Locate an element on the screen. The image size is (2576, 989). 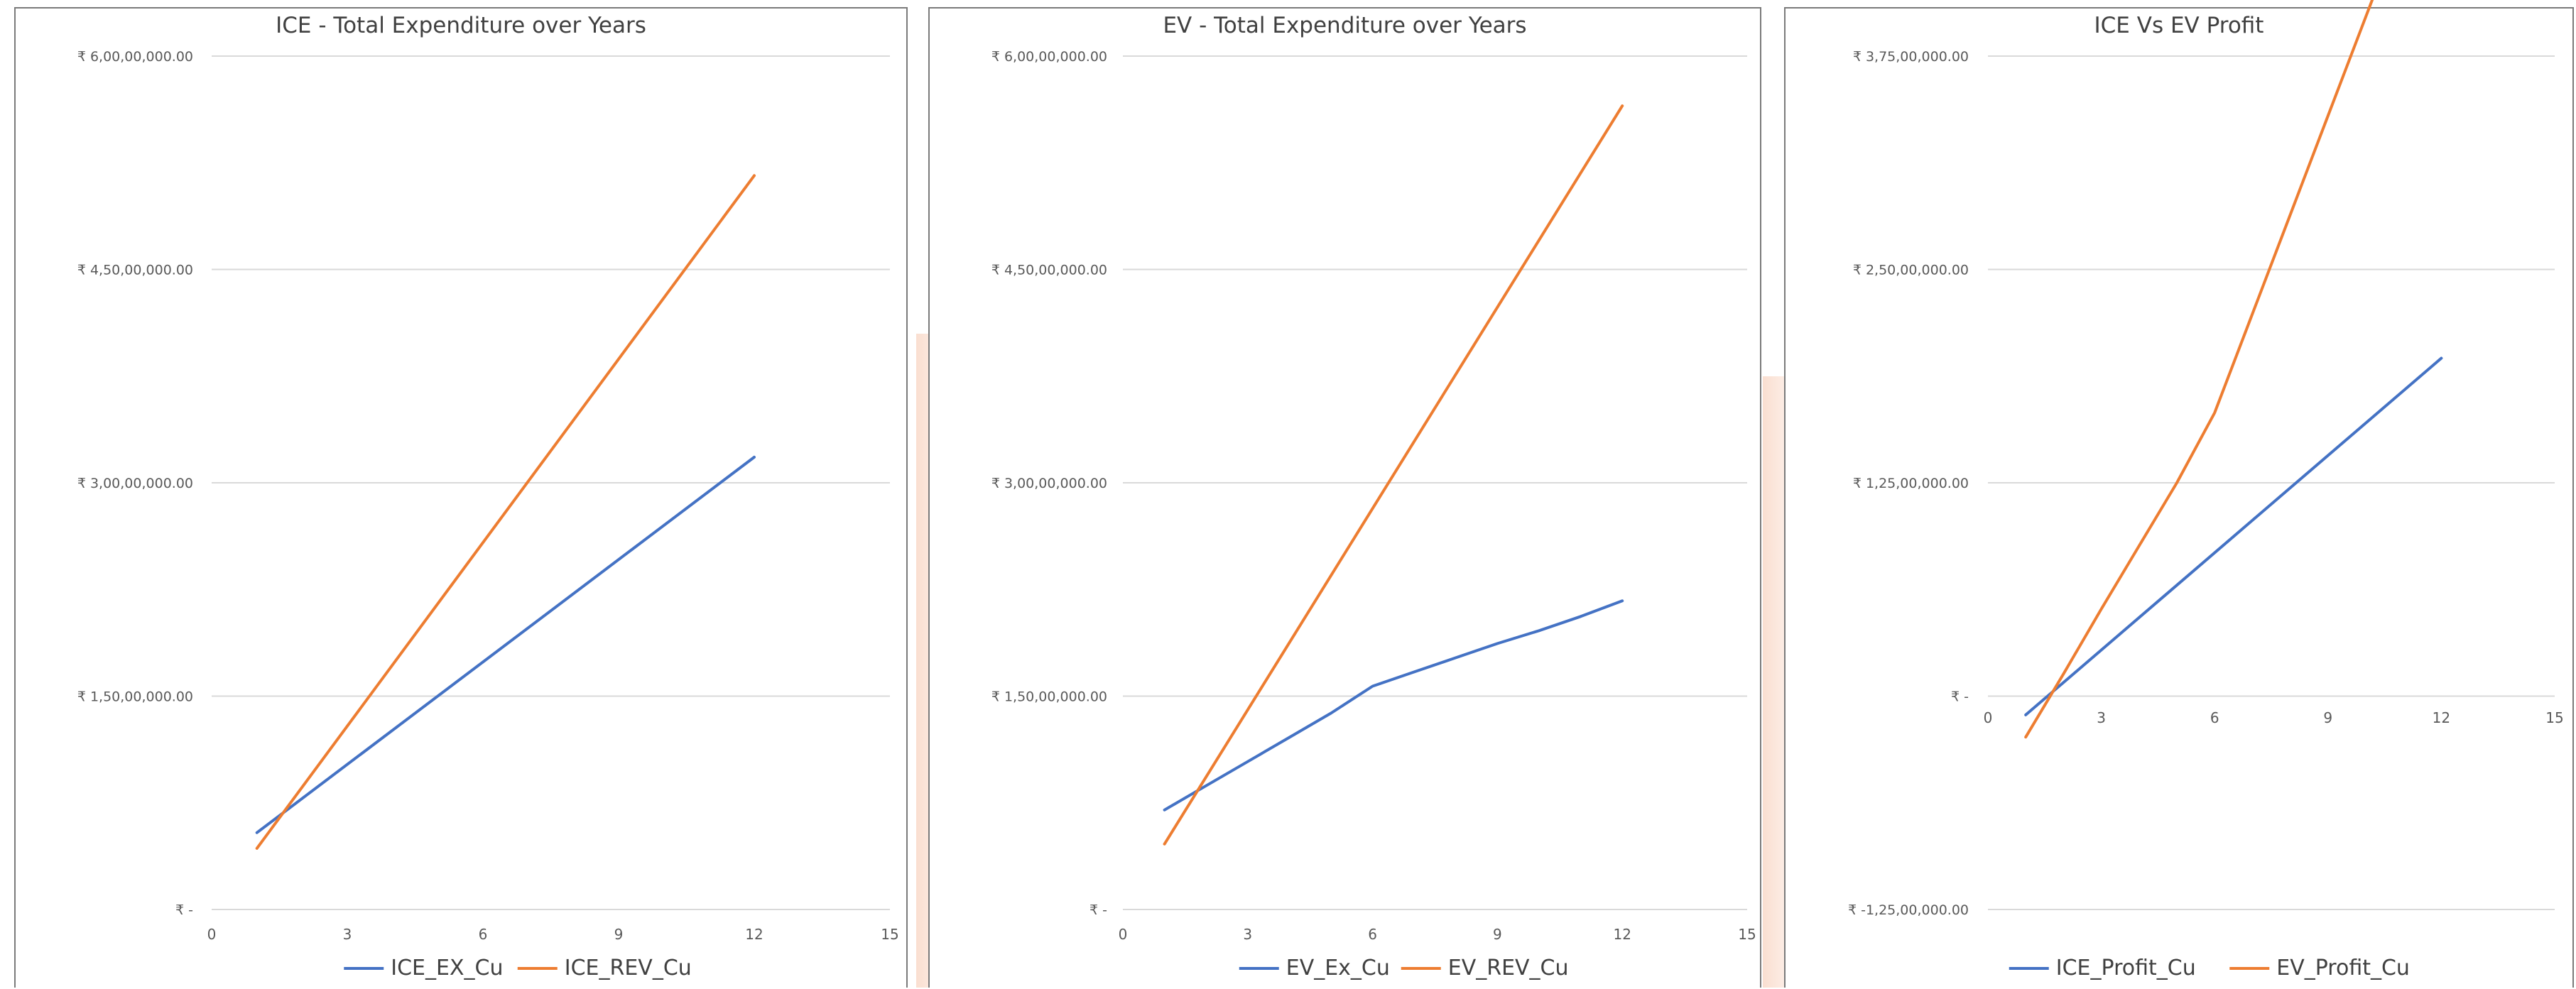
chart-title: ICE Vs EV Profit is located at coordinates (2179, 26).